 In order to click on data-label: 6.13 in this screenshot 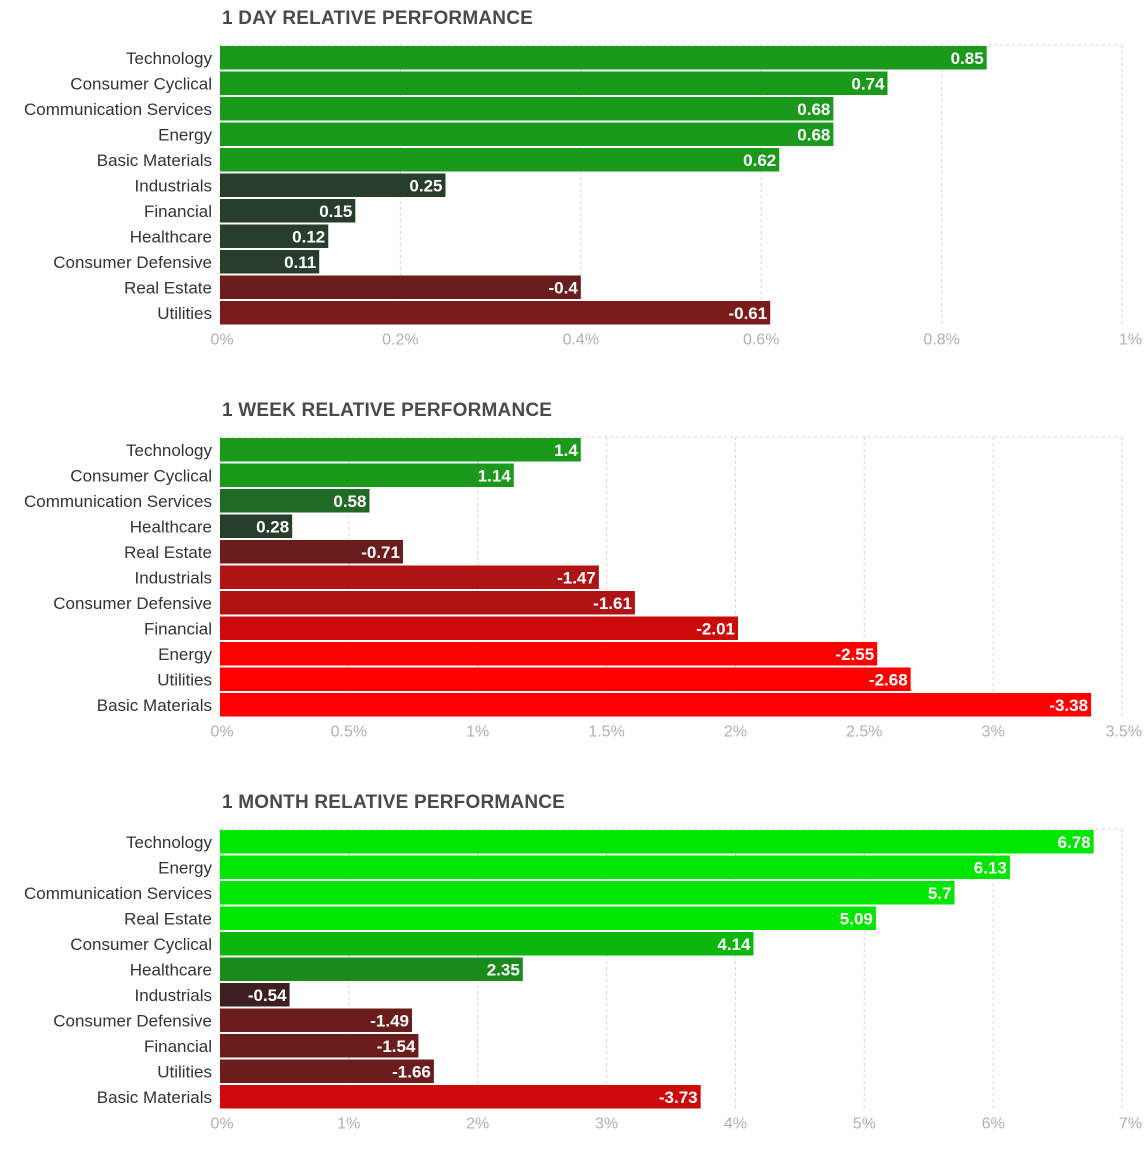, I will do `click(990, 867)`.